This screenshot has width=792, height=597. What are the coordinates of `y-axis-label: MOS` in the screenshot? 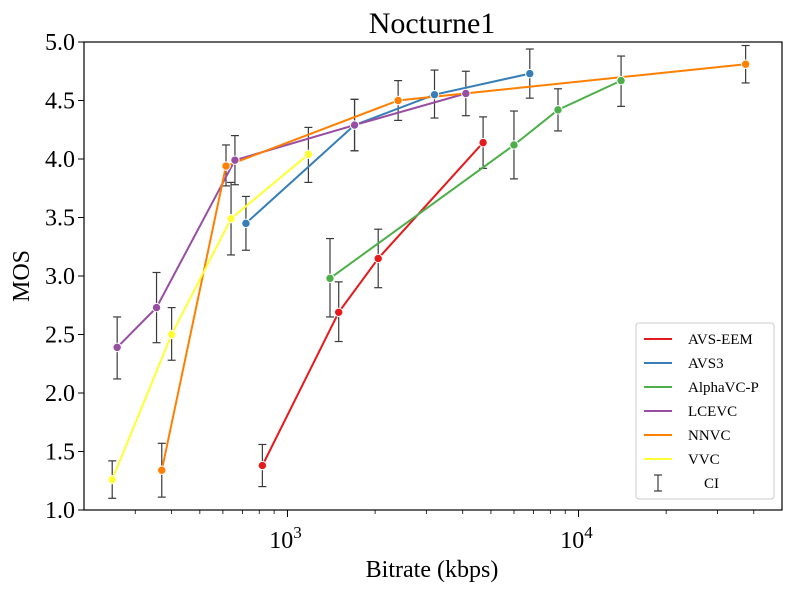 It's located at (22, 276).